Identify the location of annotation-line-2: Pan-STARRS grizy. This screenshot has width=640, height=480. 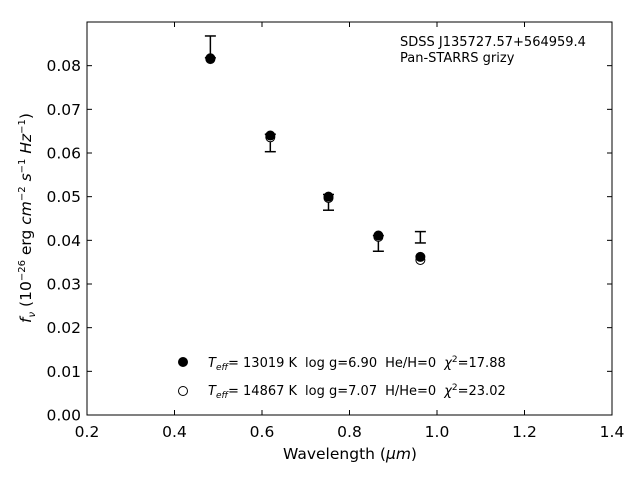
(457, 58).